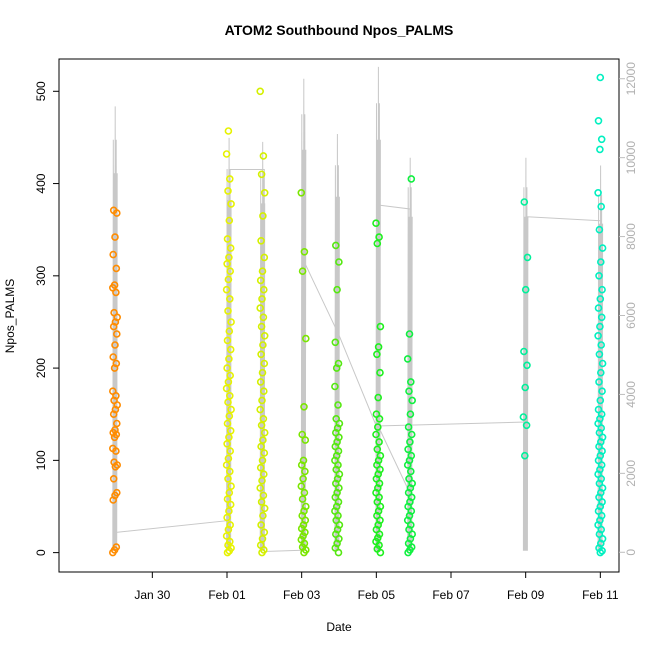  Describe the element at coordinates (631, 79) in the screenshot. I see `y-right-tick-label: 12000` at that location.